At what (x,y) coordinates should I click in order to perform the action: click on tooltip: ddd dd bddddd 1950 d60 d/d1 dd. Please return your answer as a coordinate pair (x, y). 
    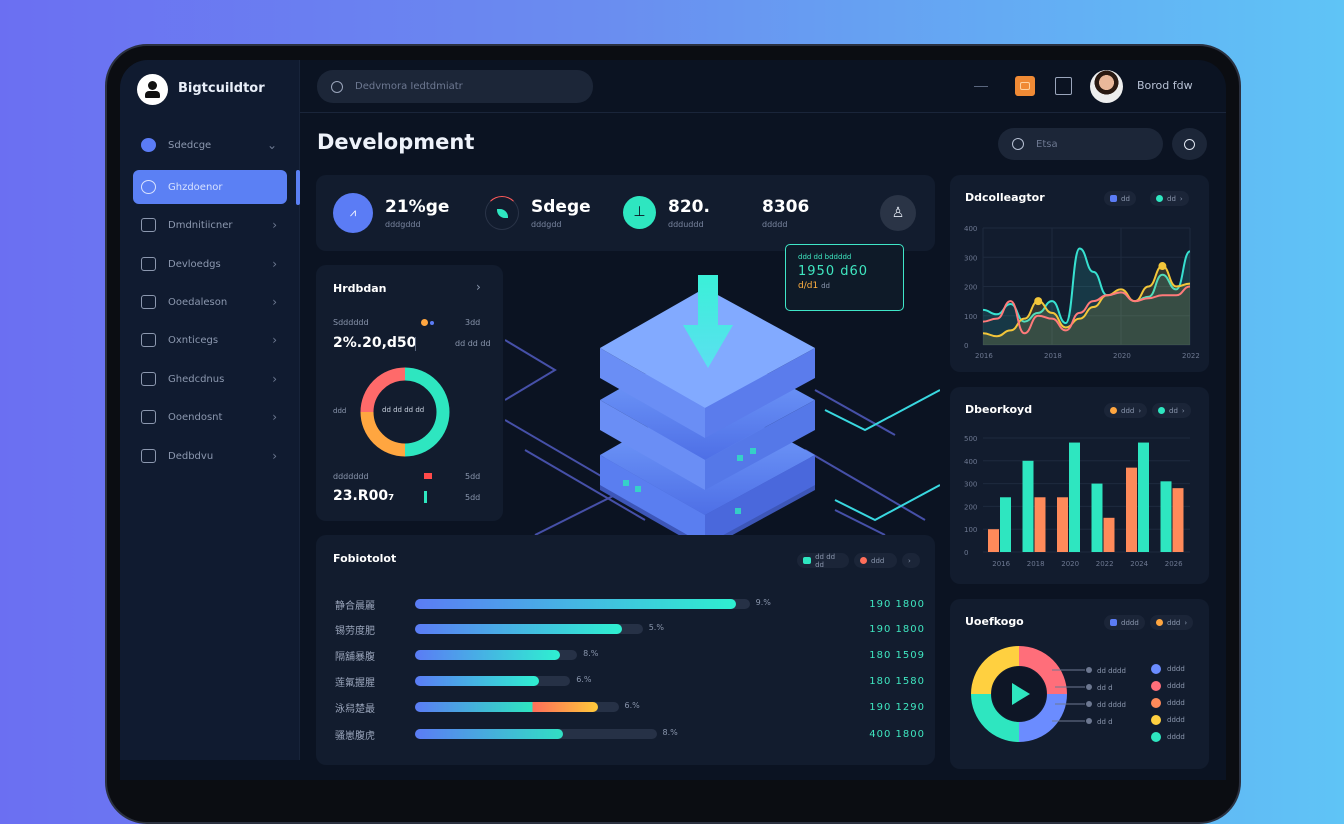
    Looking at the image, I should click on (844, 277).